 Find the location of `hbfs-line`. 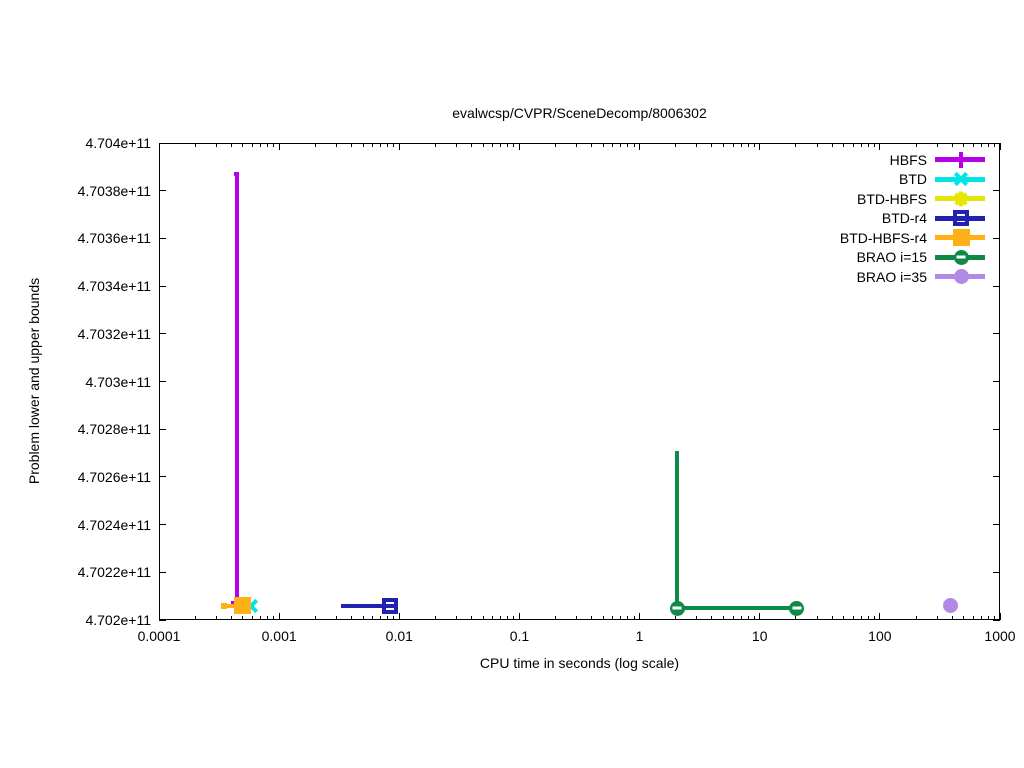

hbfs-line is located at coordinates (237, 390).